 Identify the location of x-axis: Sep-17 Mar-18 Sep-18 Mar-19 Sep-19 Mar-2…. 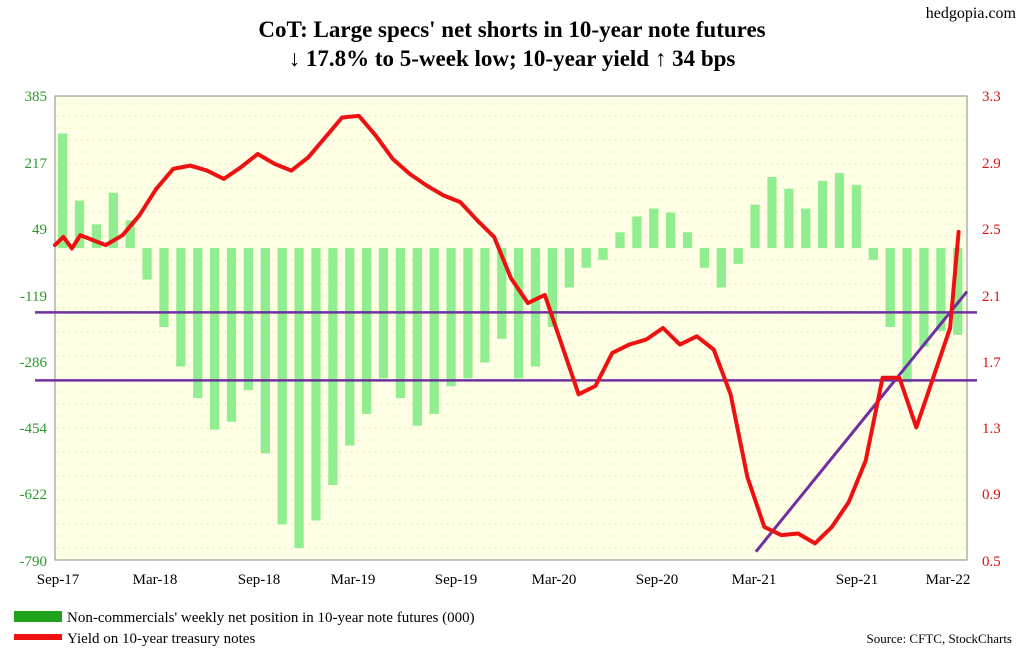
(504, 580).